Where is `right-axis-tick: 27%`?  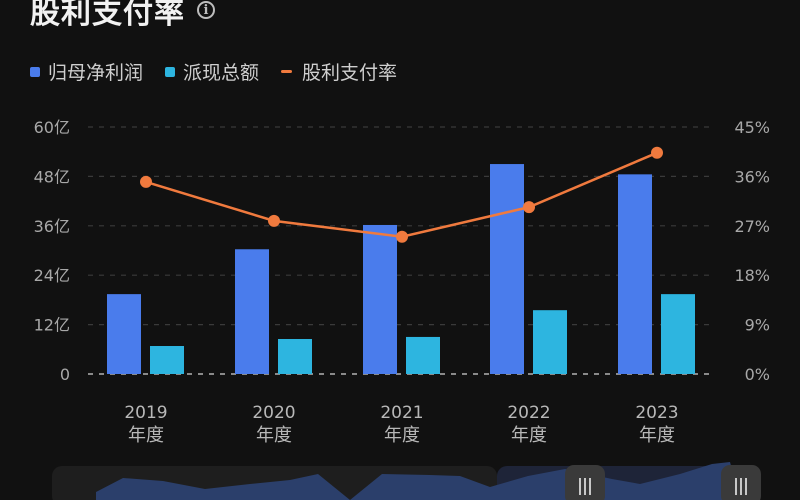 right-axis-tick: 27% is located at coordinates (752, 226).